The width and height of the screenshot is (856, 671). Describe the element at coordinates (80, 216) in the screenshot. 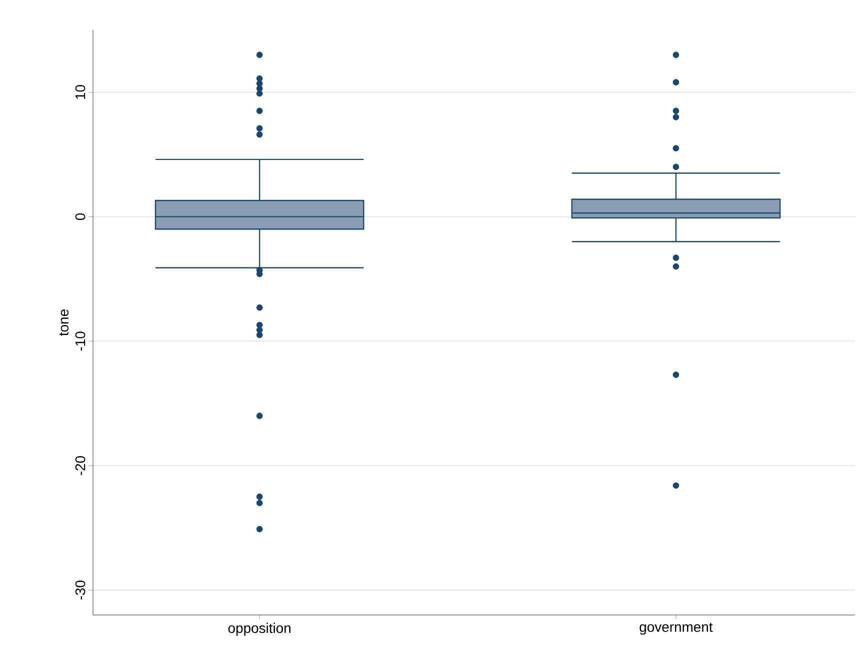

I see `y-tick-label: 0` at that location.